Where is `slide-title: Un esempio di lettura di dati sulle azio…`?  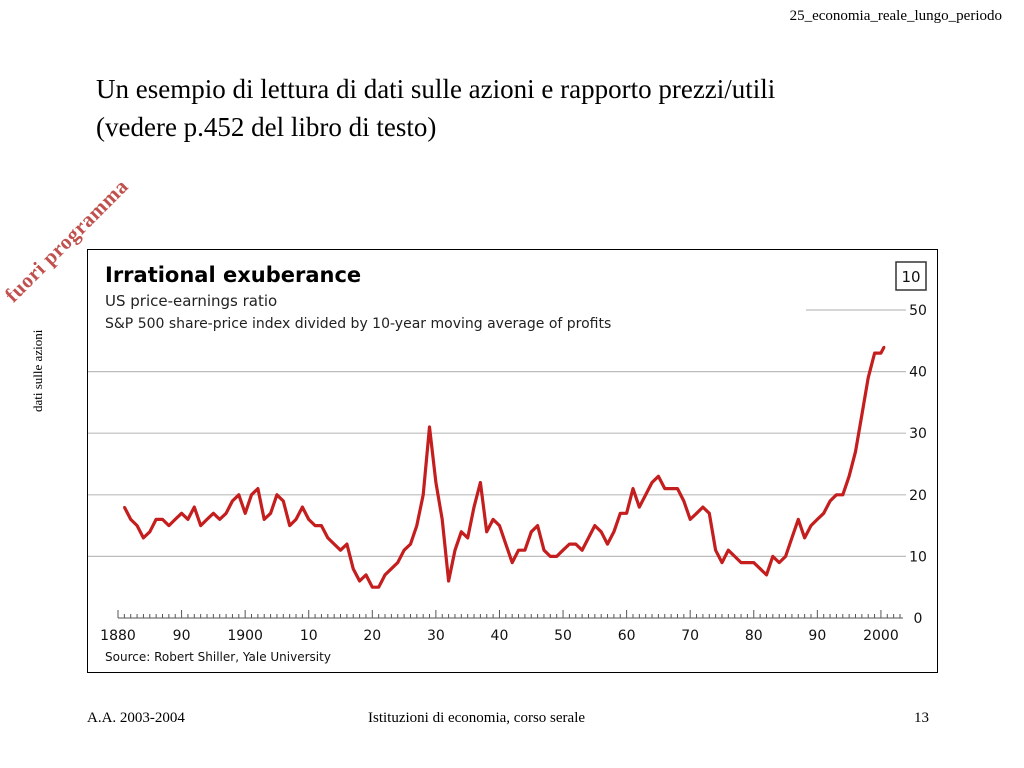
slide-title: Un esempio di lettura di dati sulle azio… is located at coordinates (546, 108).